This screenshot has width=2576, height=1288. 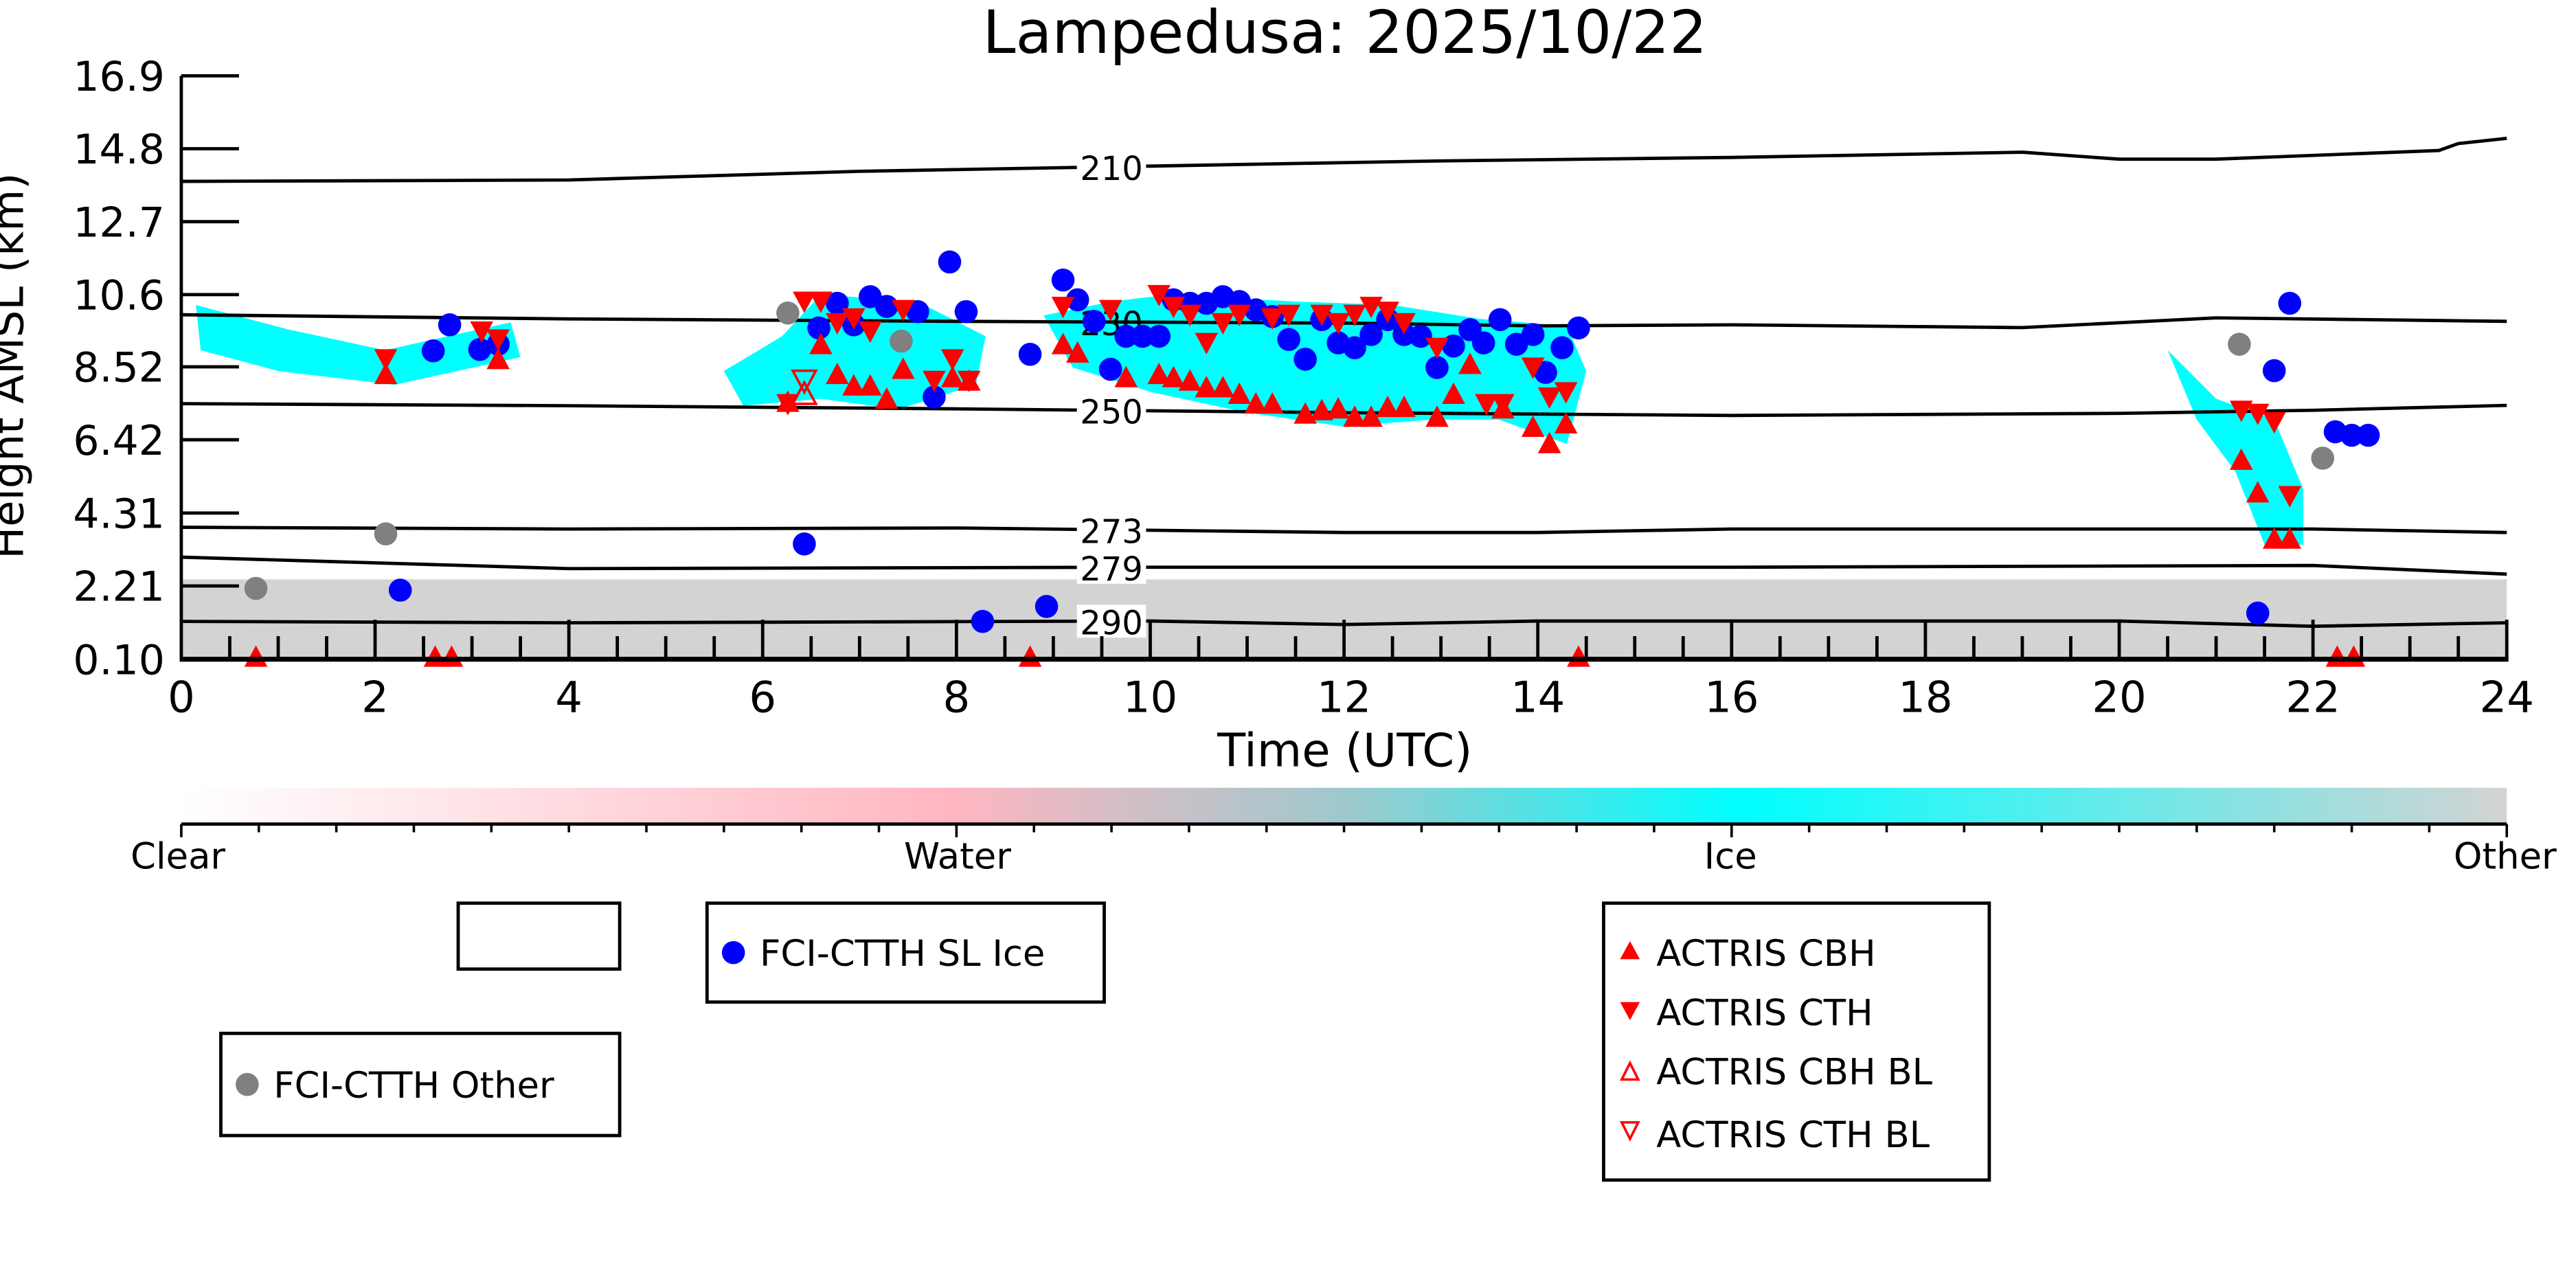 I want to click on x-tick-label: 12, so click(x=1344, y=697).